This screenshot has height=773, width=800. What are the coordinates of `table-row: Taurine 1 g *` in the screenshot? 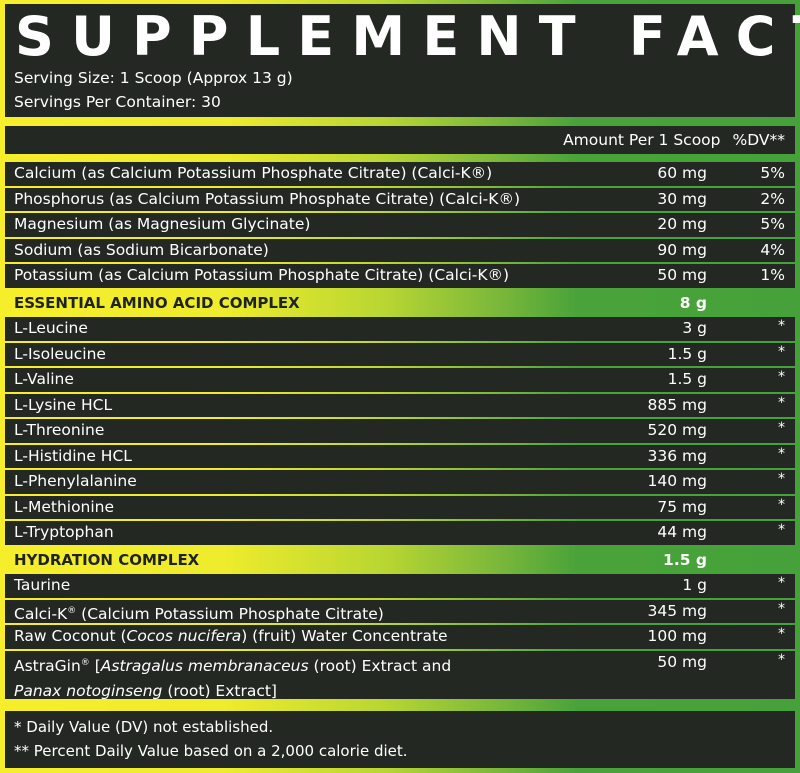 It's located at (400, 586).